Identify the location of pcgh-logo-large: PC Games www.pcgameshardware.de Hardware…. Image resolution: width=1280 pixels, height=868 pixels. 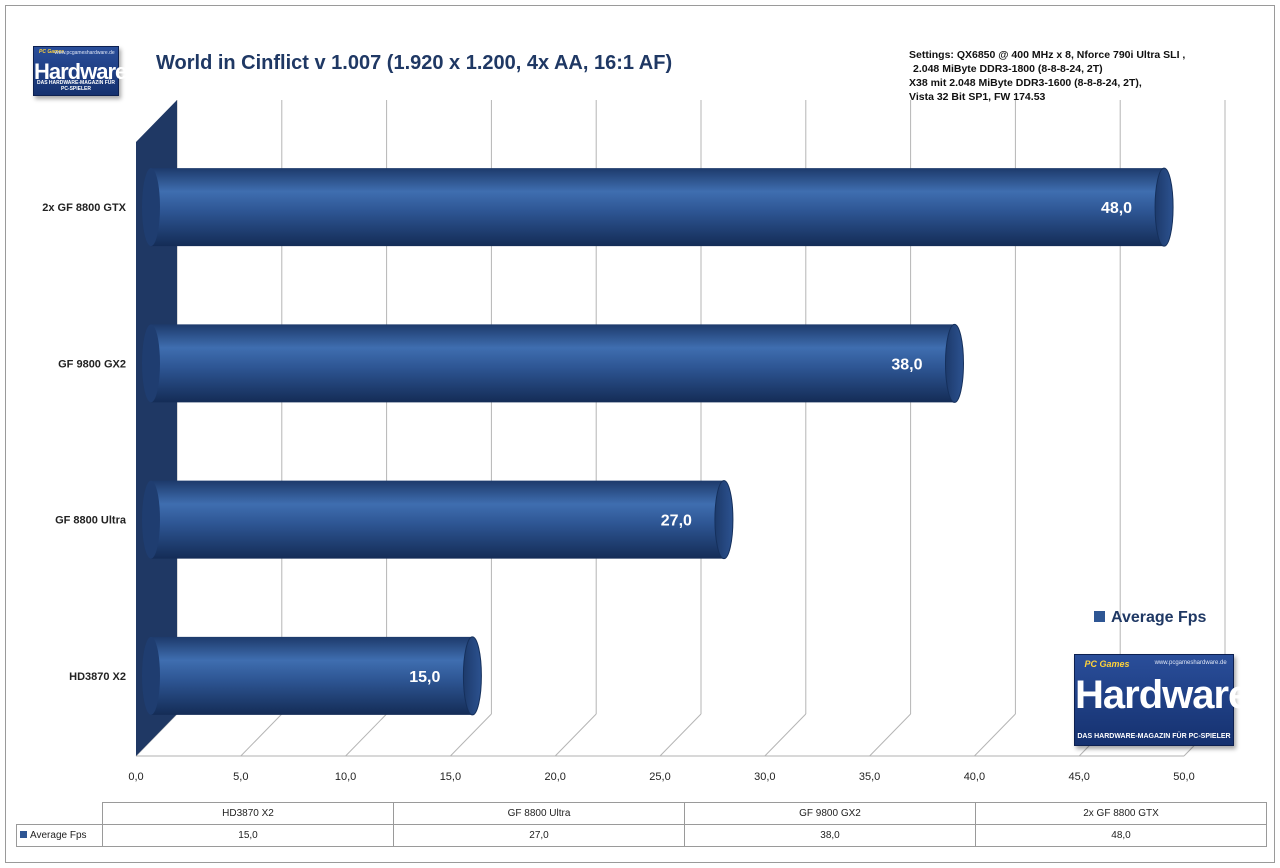
(1162, 700).